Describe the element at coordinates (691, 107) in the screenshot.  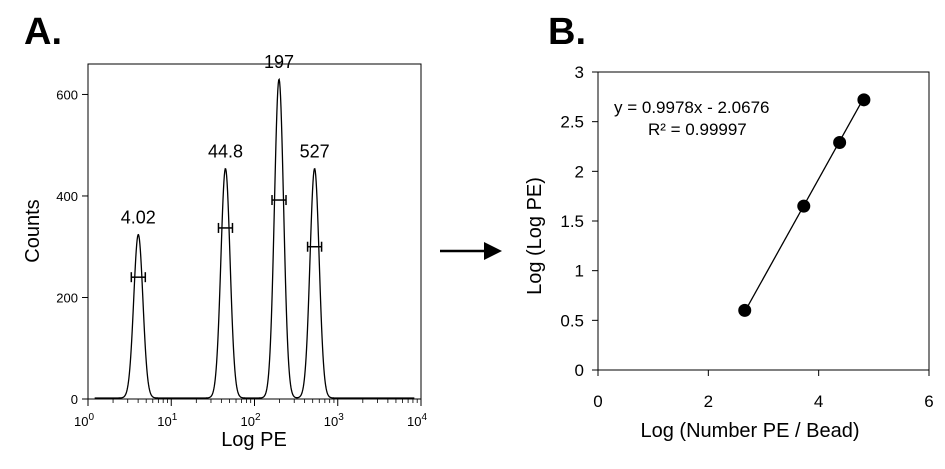
I see `trendline-equation: y = 0.9978x - 2.0676` at that location.